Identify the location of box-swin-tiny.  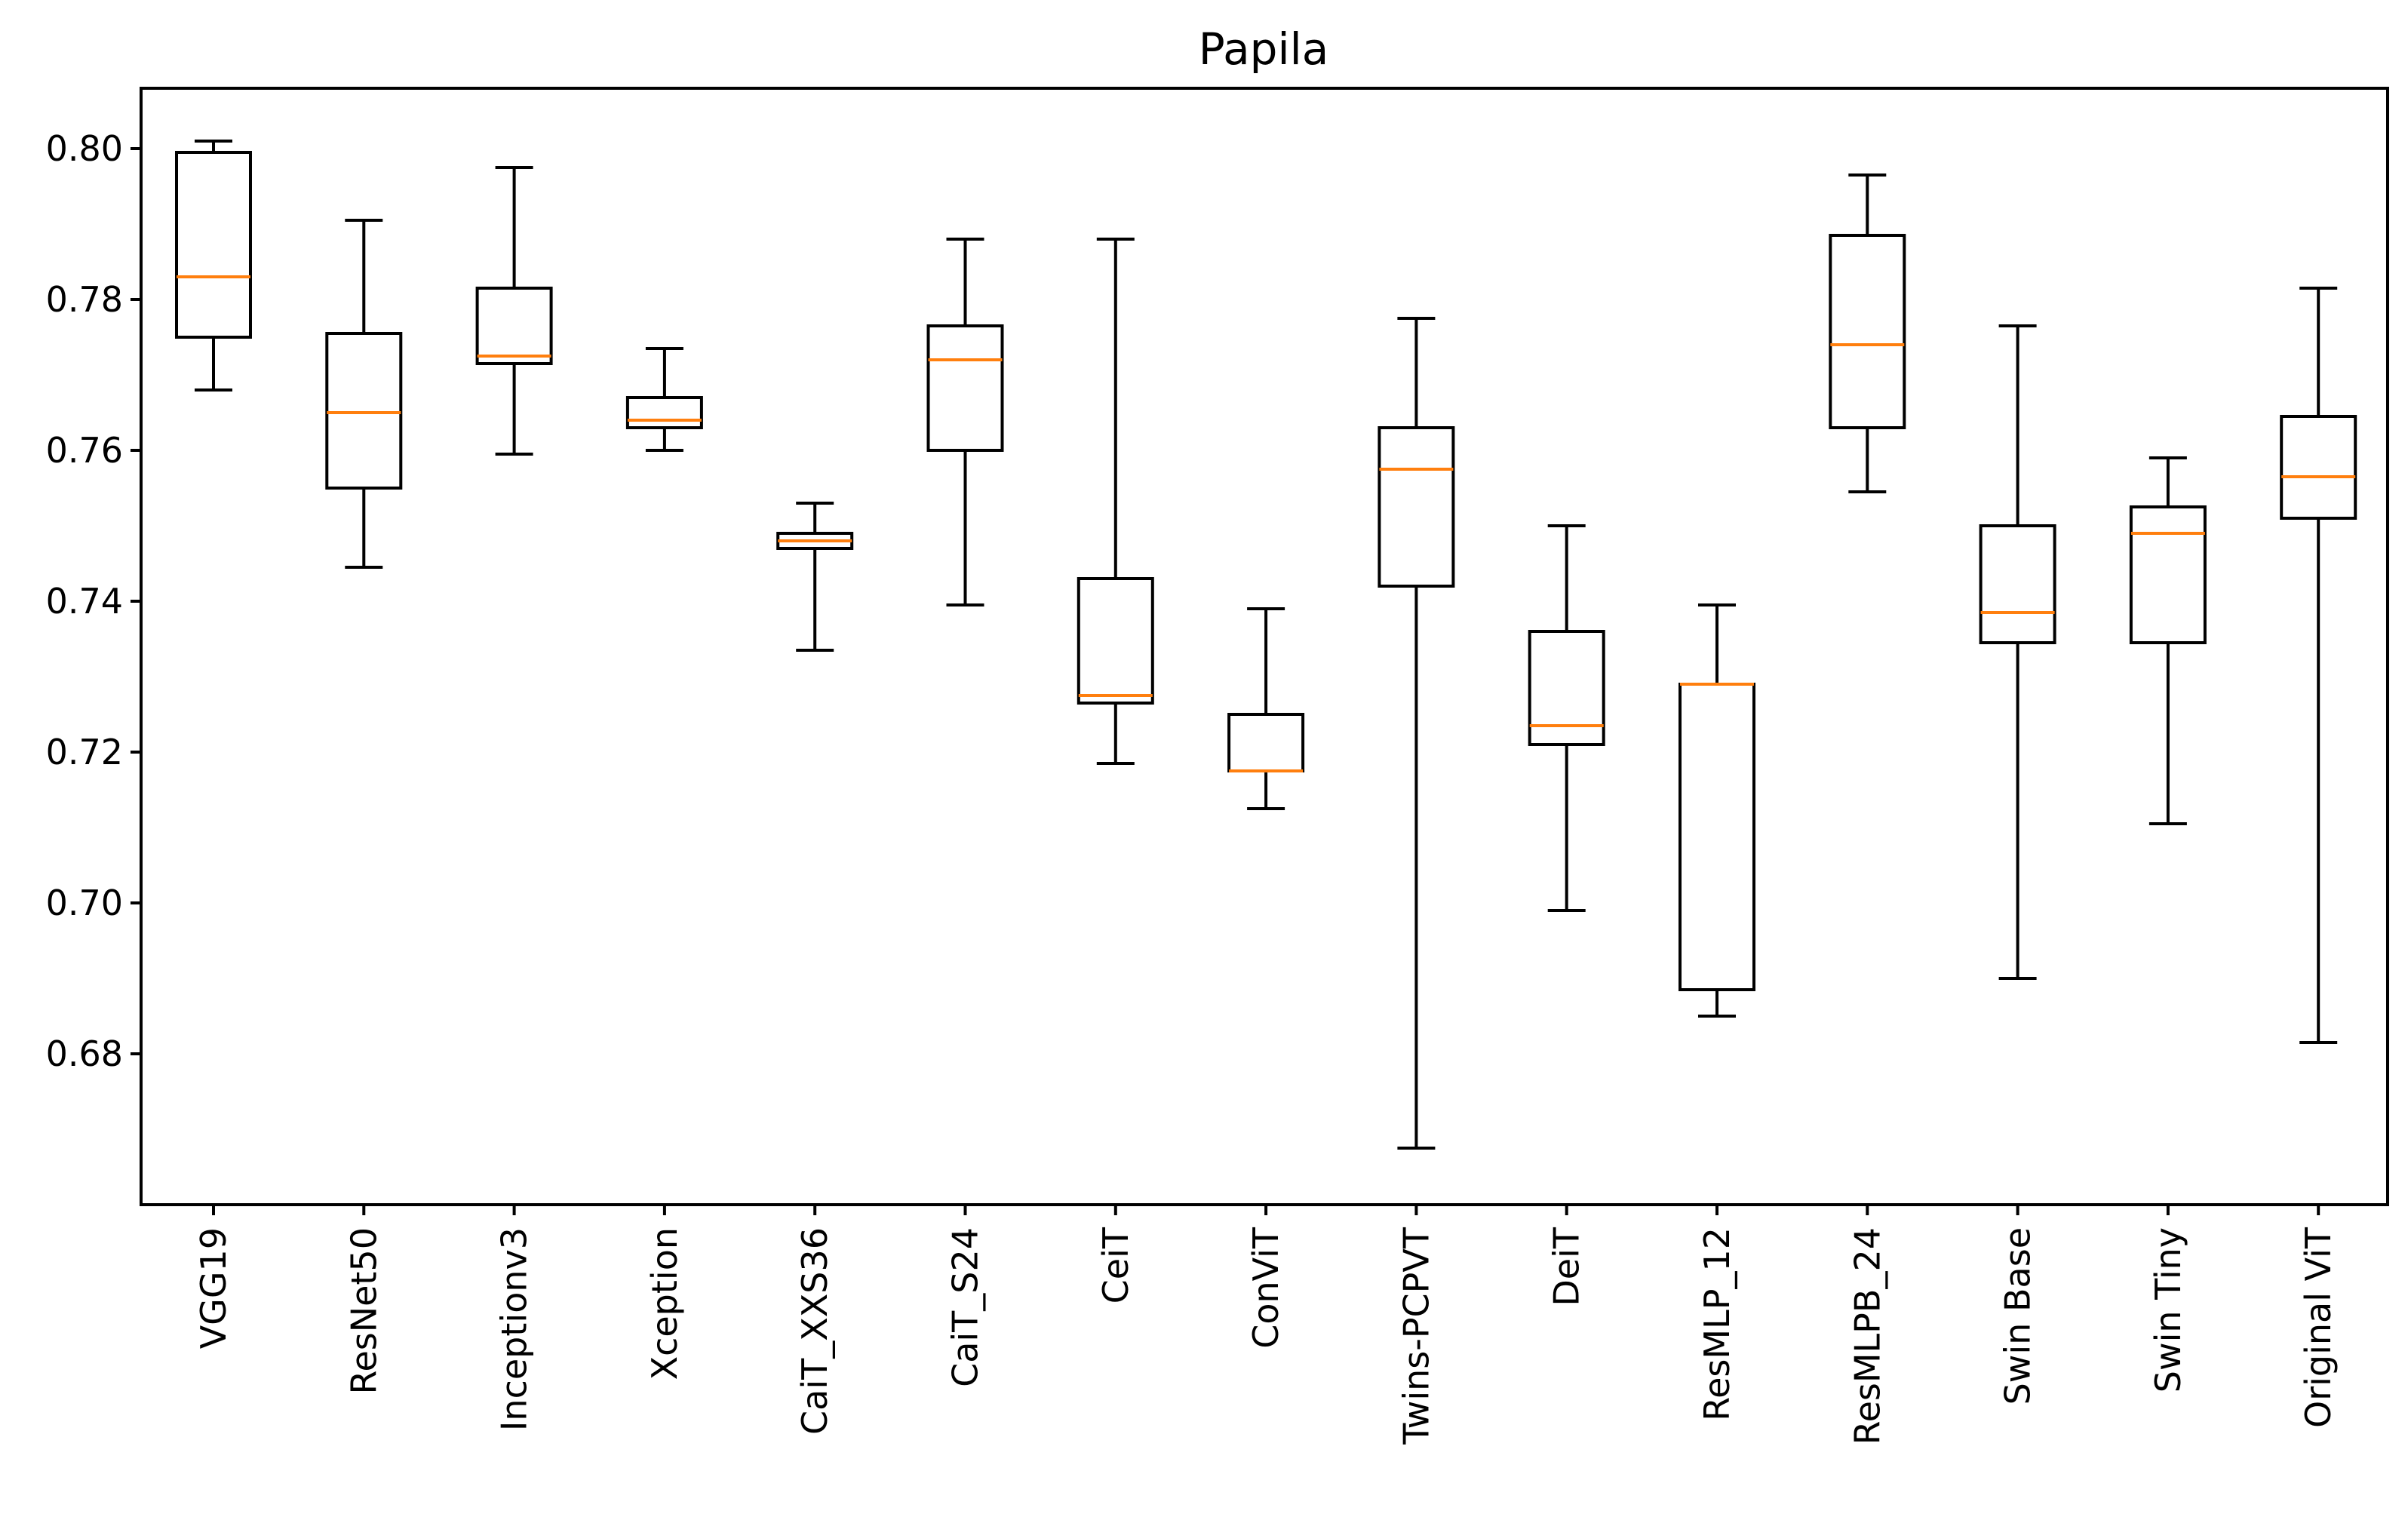
(2168, 640).